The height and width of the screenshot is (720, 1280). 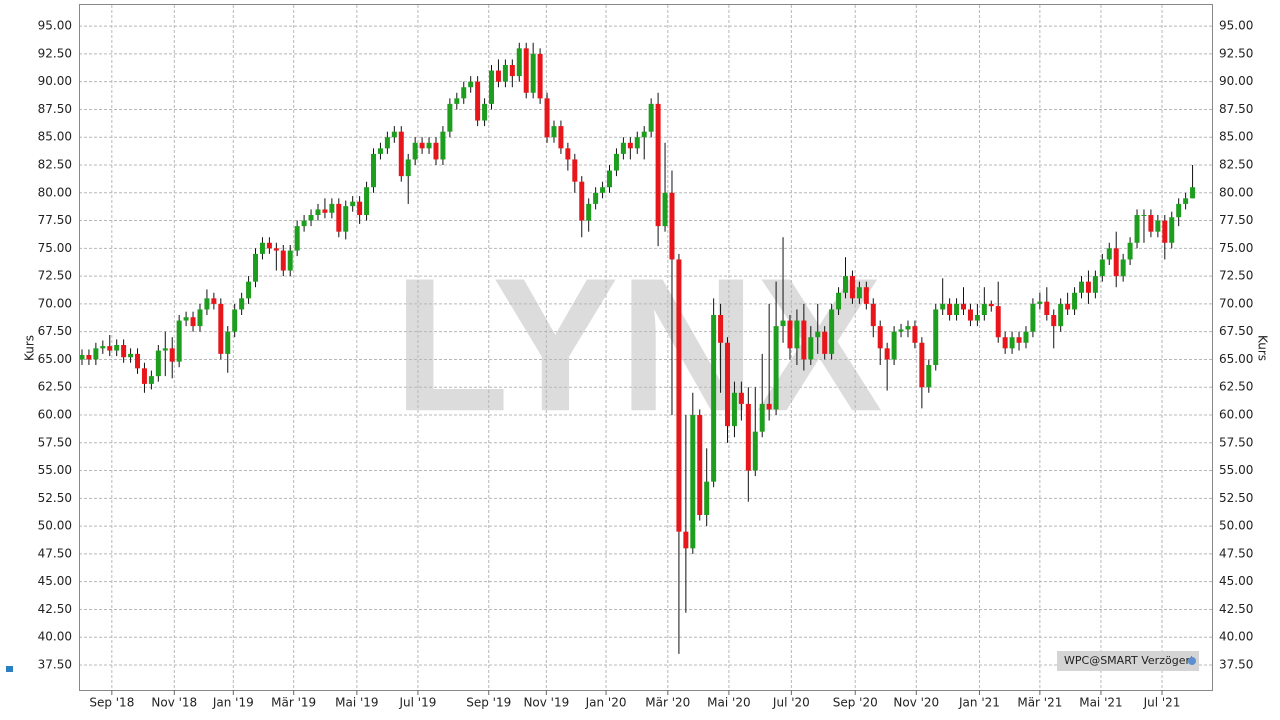 I want to click on y-tick-label: 40.00, so click(x=55, y=637).